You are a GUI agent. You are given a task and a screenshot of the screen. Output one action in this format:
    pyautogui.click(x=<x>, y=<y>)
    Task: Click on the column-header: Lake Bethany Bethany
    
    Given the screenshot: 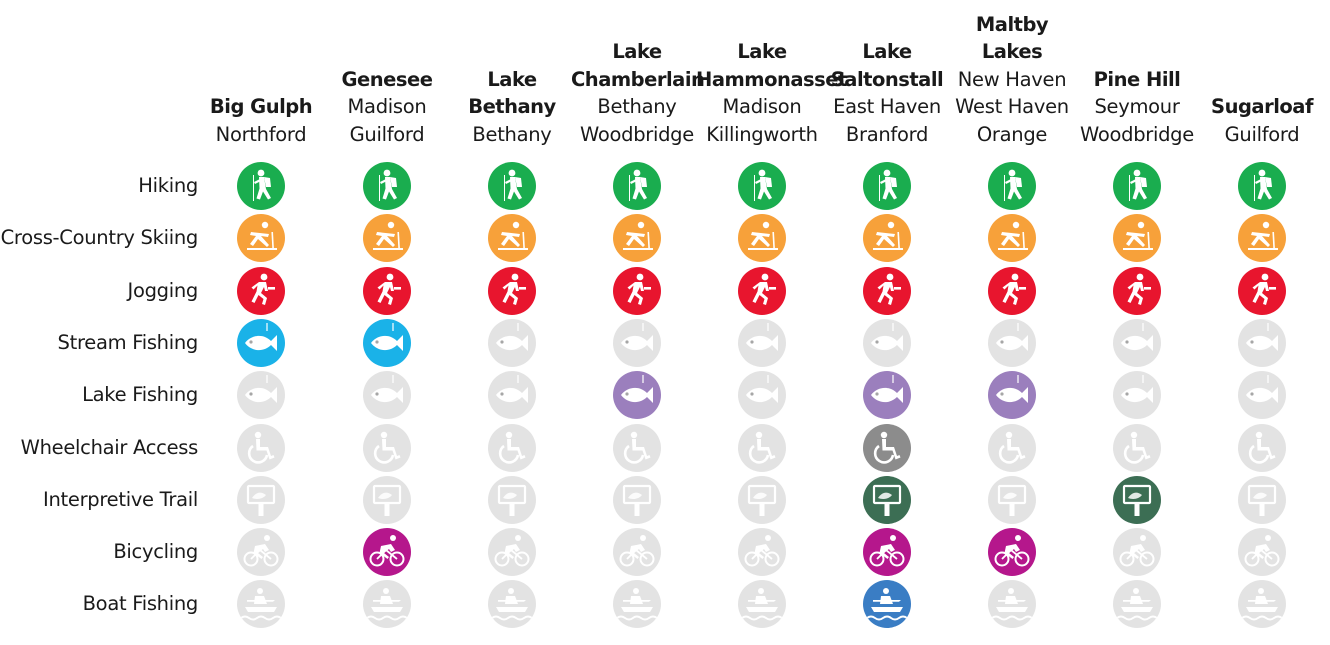 What is the action you would take?
    pyautogui.click(x=512, y=107)
    